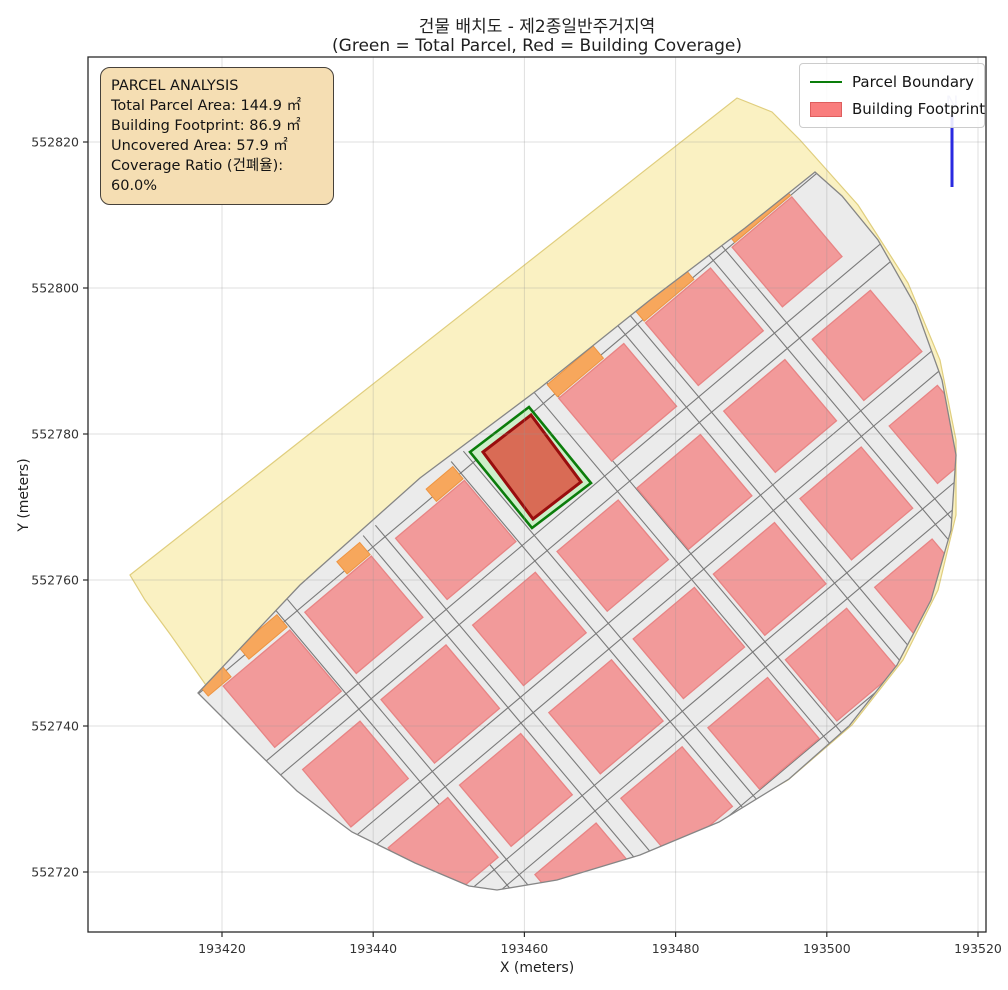 This screenshot has width=1008, height=990. I want to click on legend-label-building-footprint: Building Footprint, so click(919, 109).